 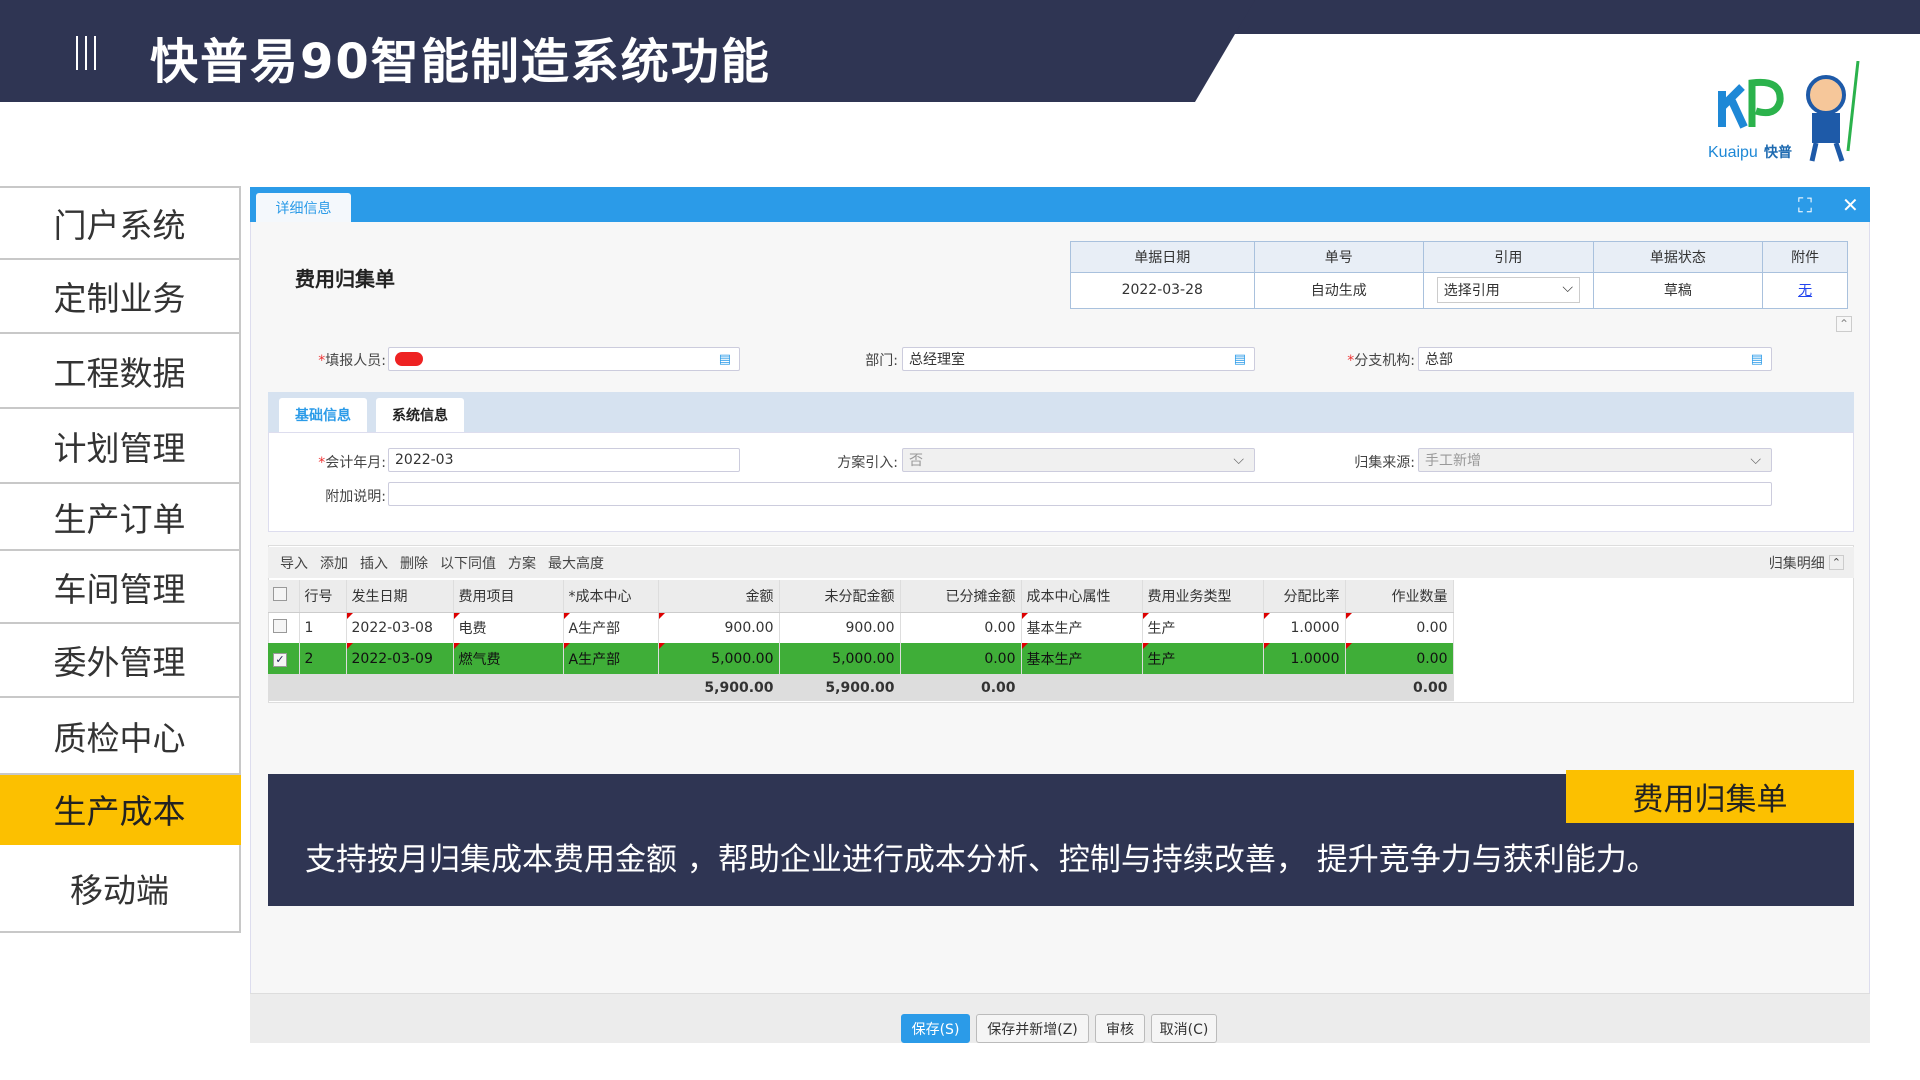 I want to click on reporter-field: ▤, so click(x=564, y=359).